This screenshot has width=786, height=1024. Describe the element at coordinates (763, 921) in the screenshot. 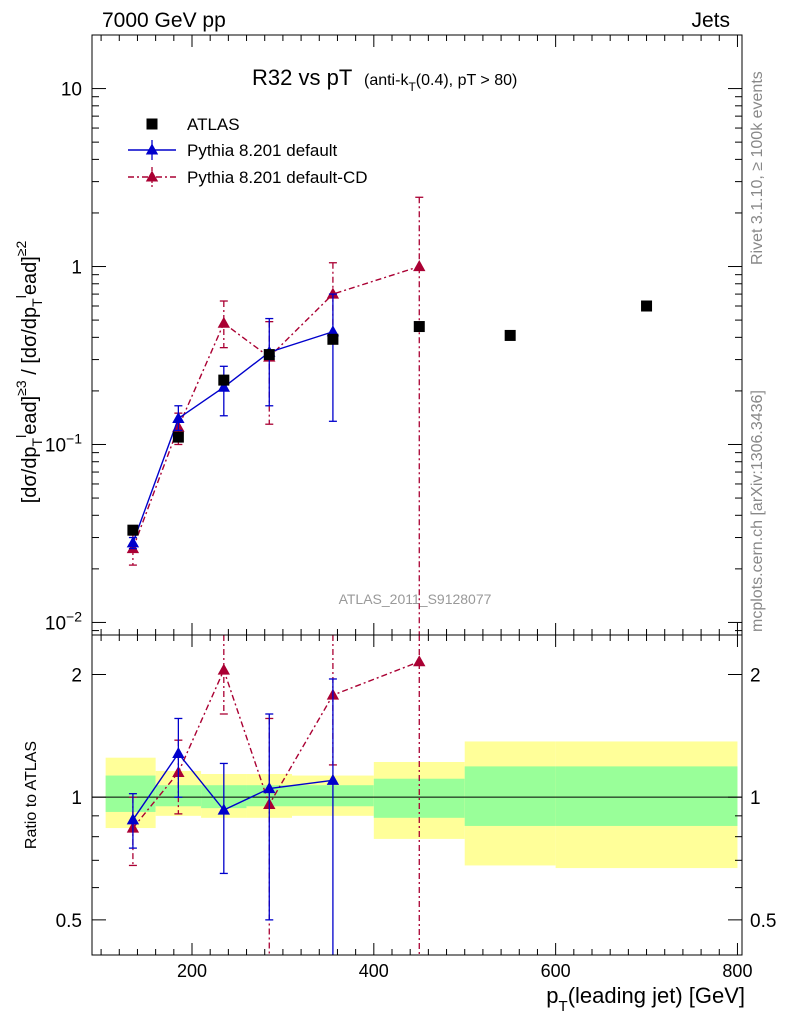

I see `y-tick-label-right: 0.5` at that location.